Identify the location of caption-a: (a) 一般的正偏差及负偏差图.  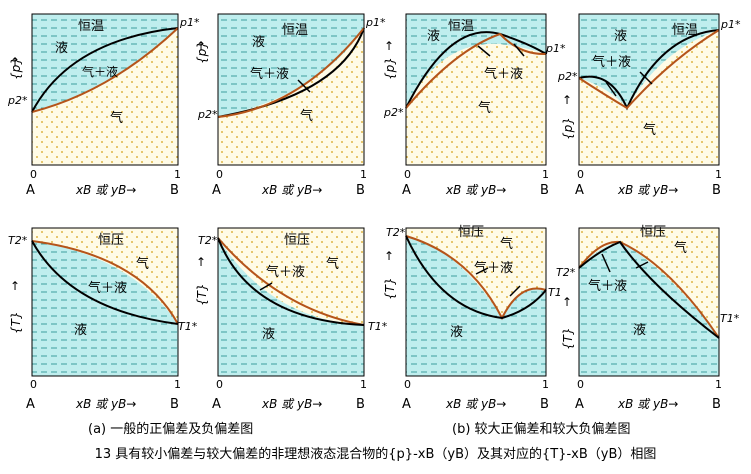
(171, 429).